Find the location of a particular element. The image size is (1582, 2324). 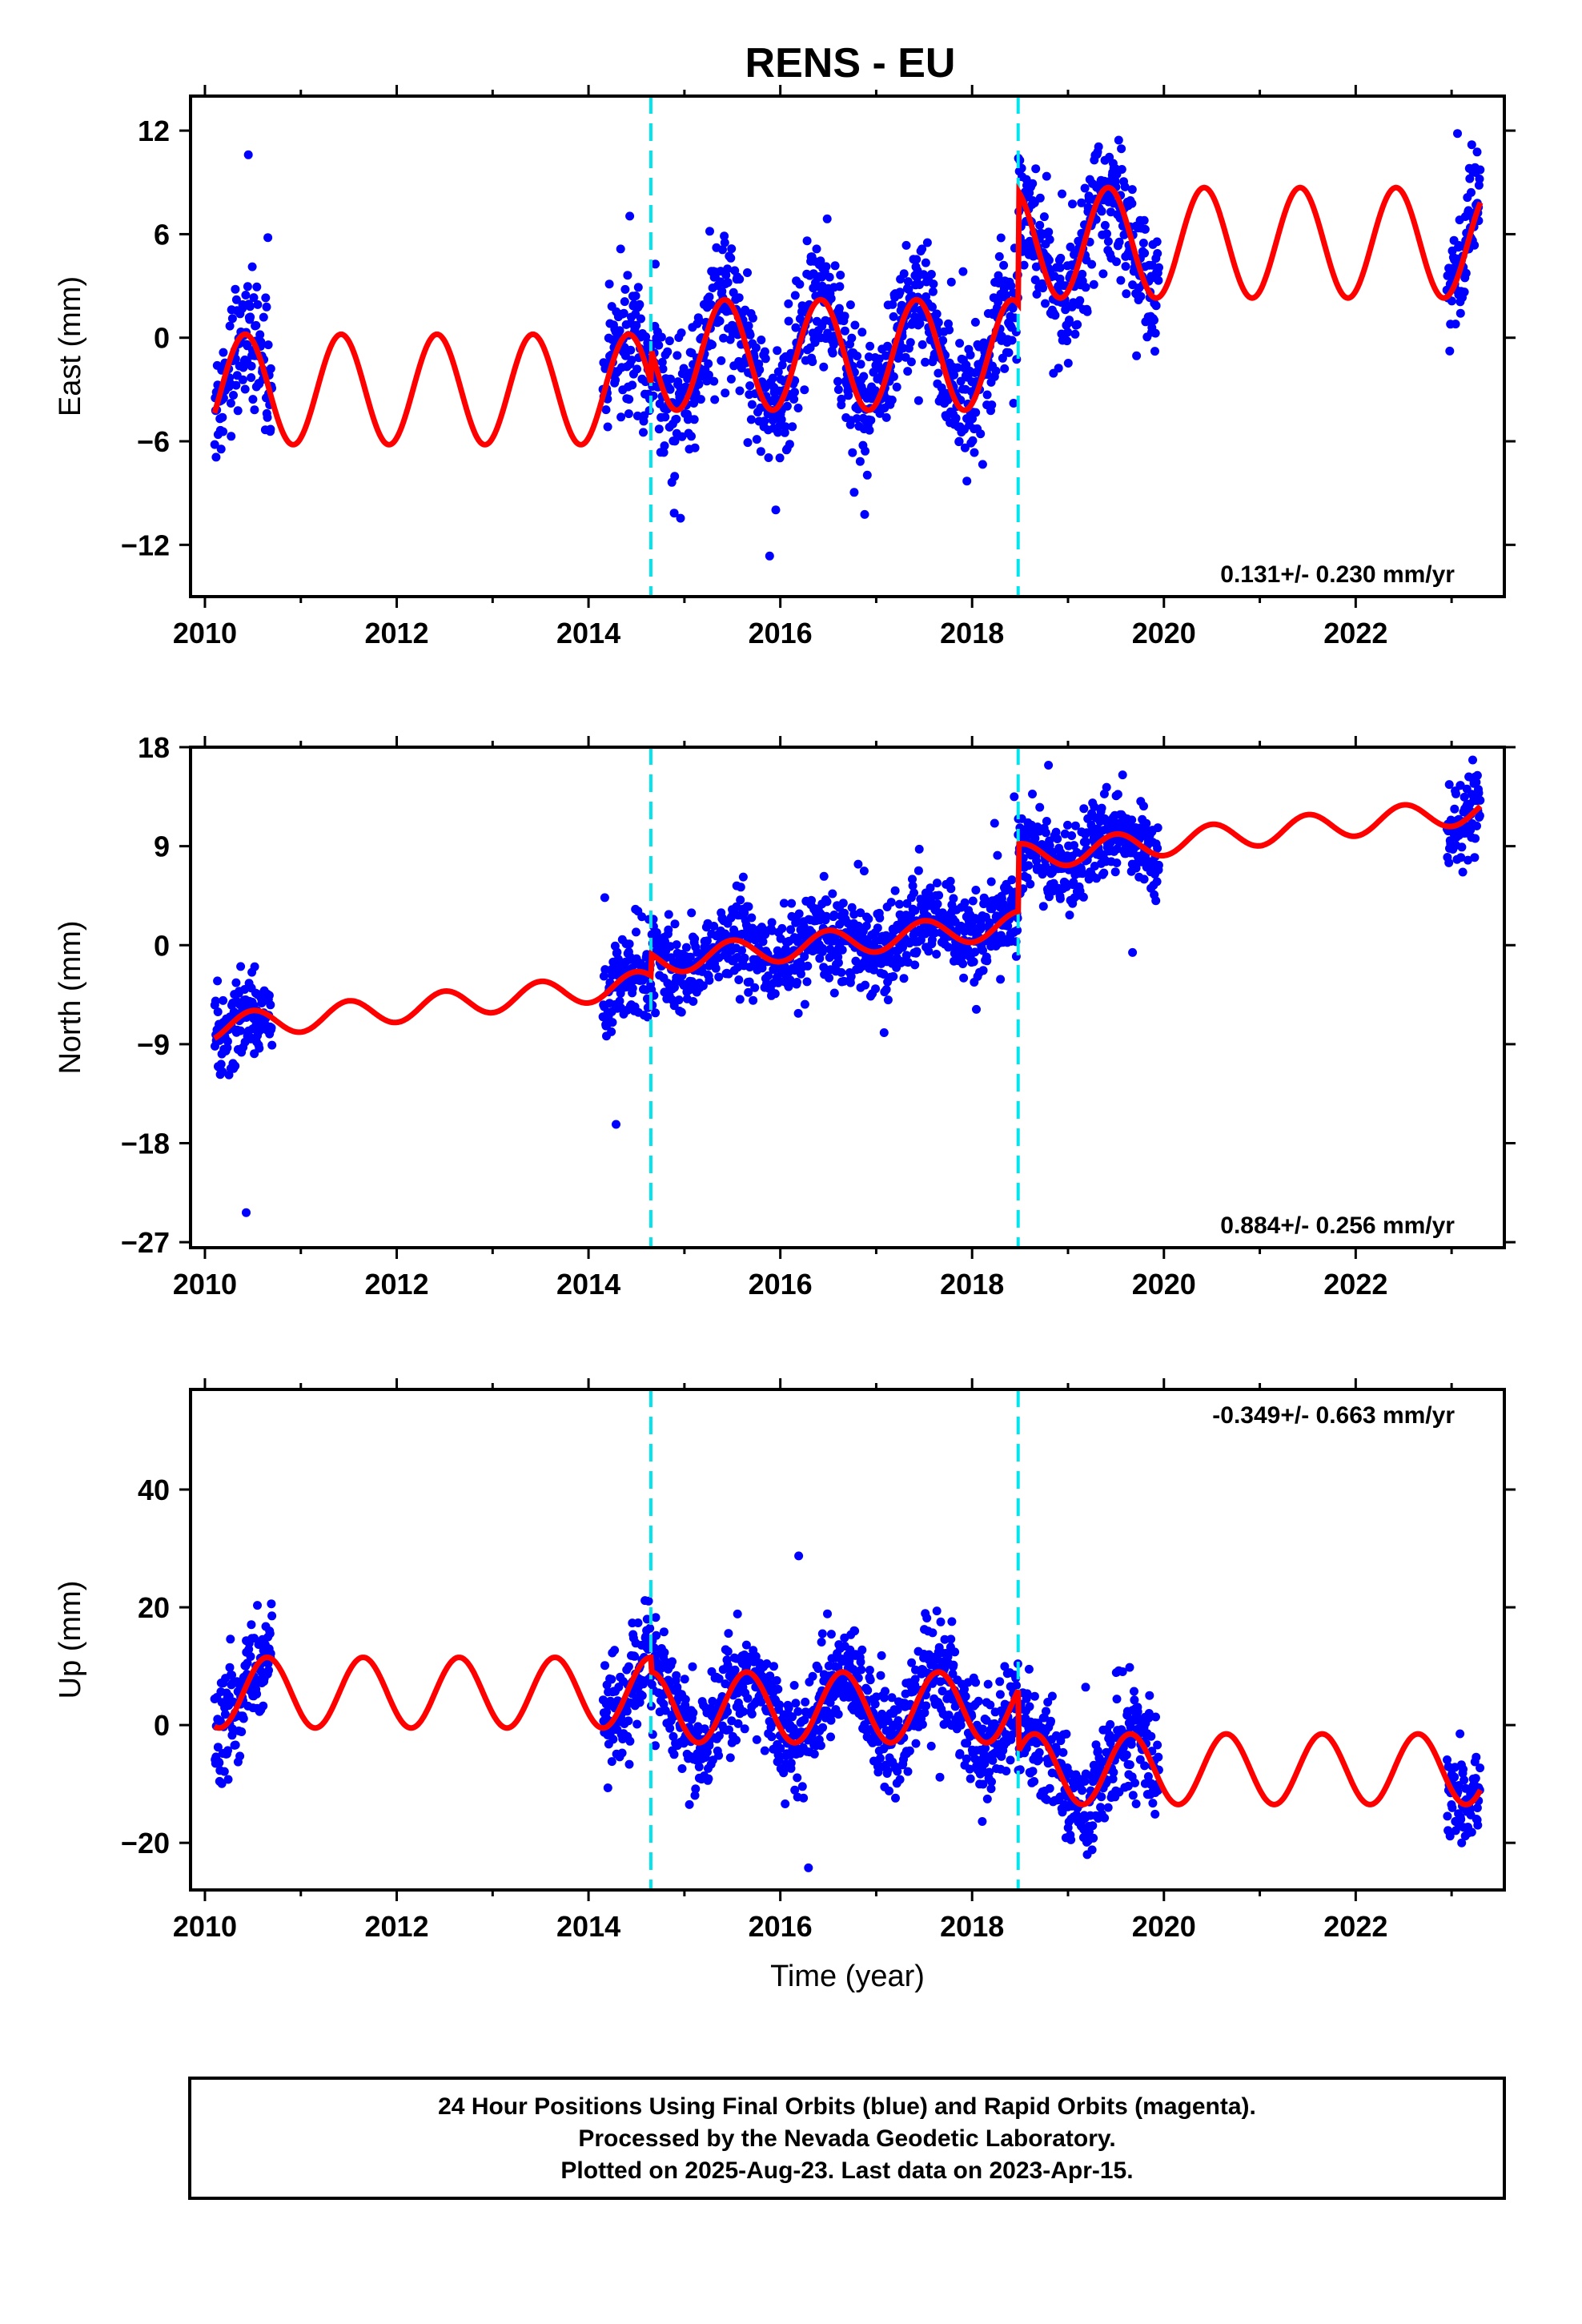

x-tick-label: 2018 is located at coordinates (972, 1927).